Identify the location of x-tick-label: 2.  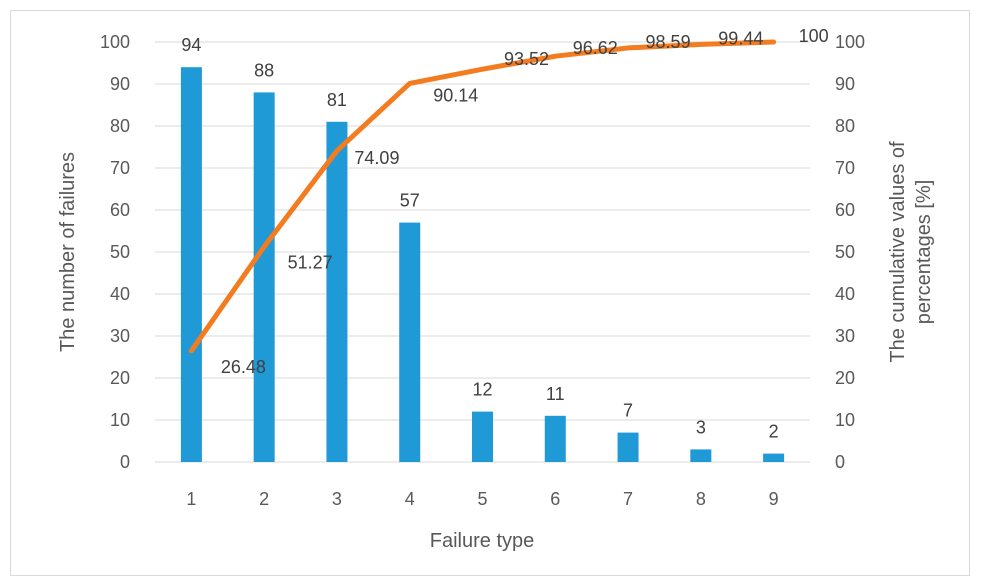
(264, 499).